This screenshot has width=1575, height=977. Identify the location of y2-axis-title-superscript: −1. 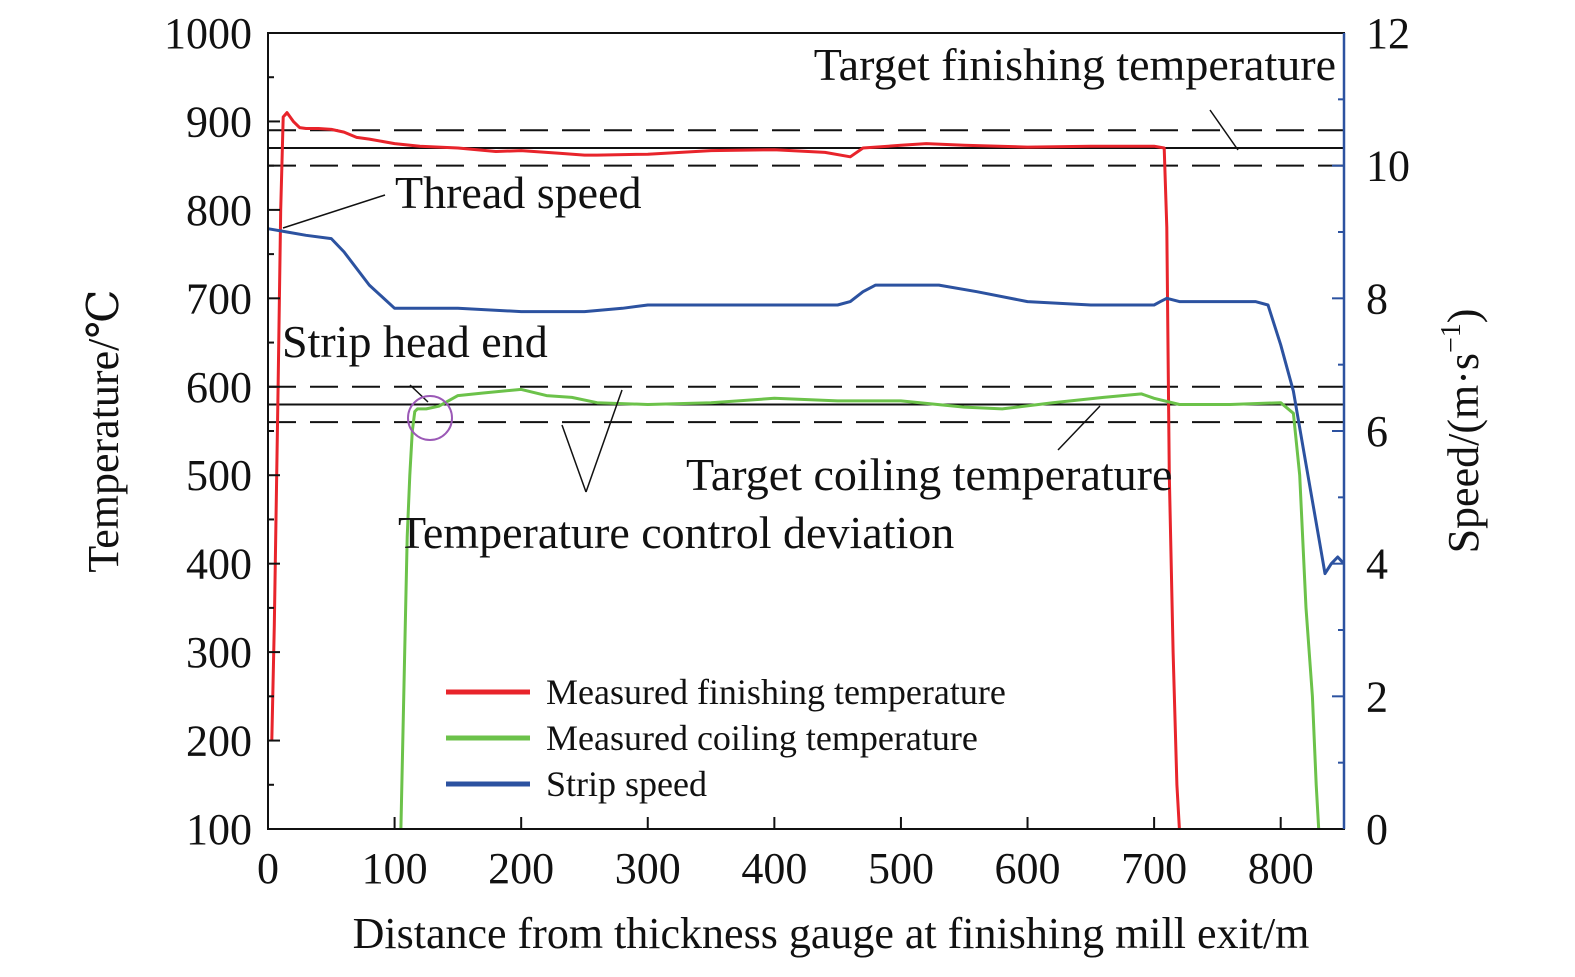
(1451, 338).